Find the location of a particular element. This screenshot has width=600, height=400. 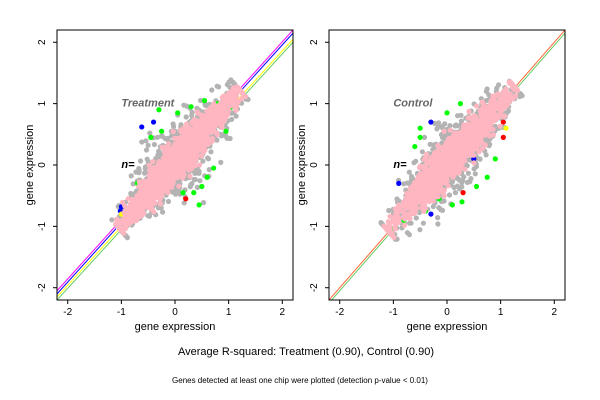

y-tick-label: -1 is located at coordinates (314, 225).